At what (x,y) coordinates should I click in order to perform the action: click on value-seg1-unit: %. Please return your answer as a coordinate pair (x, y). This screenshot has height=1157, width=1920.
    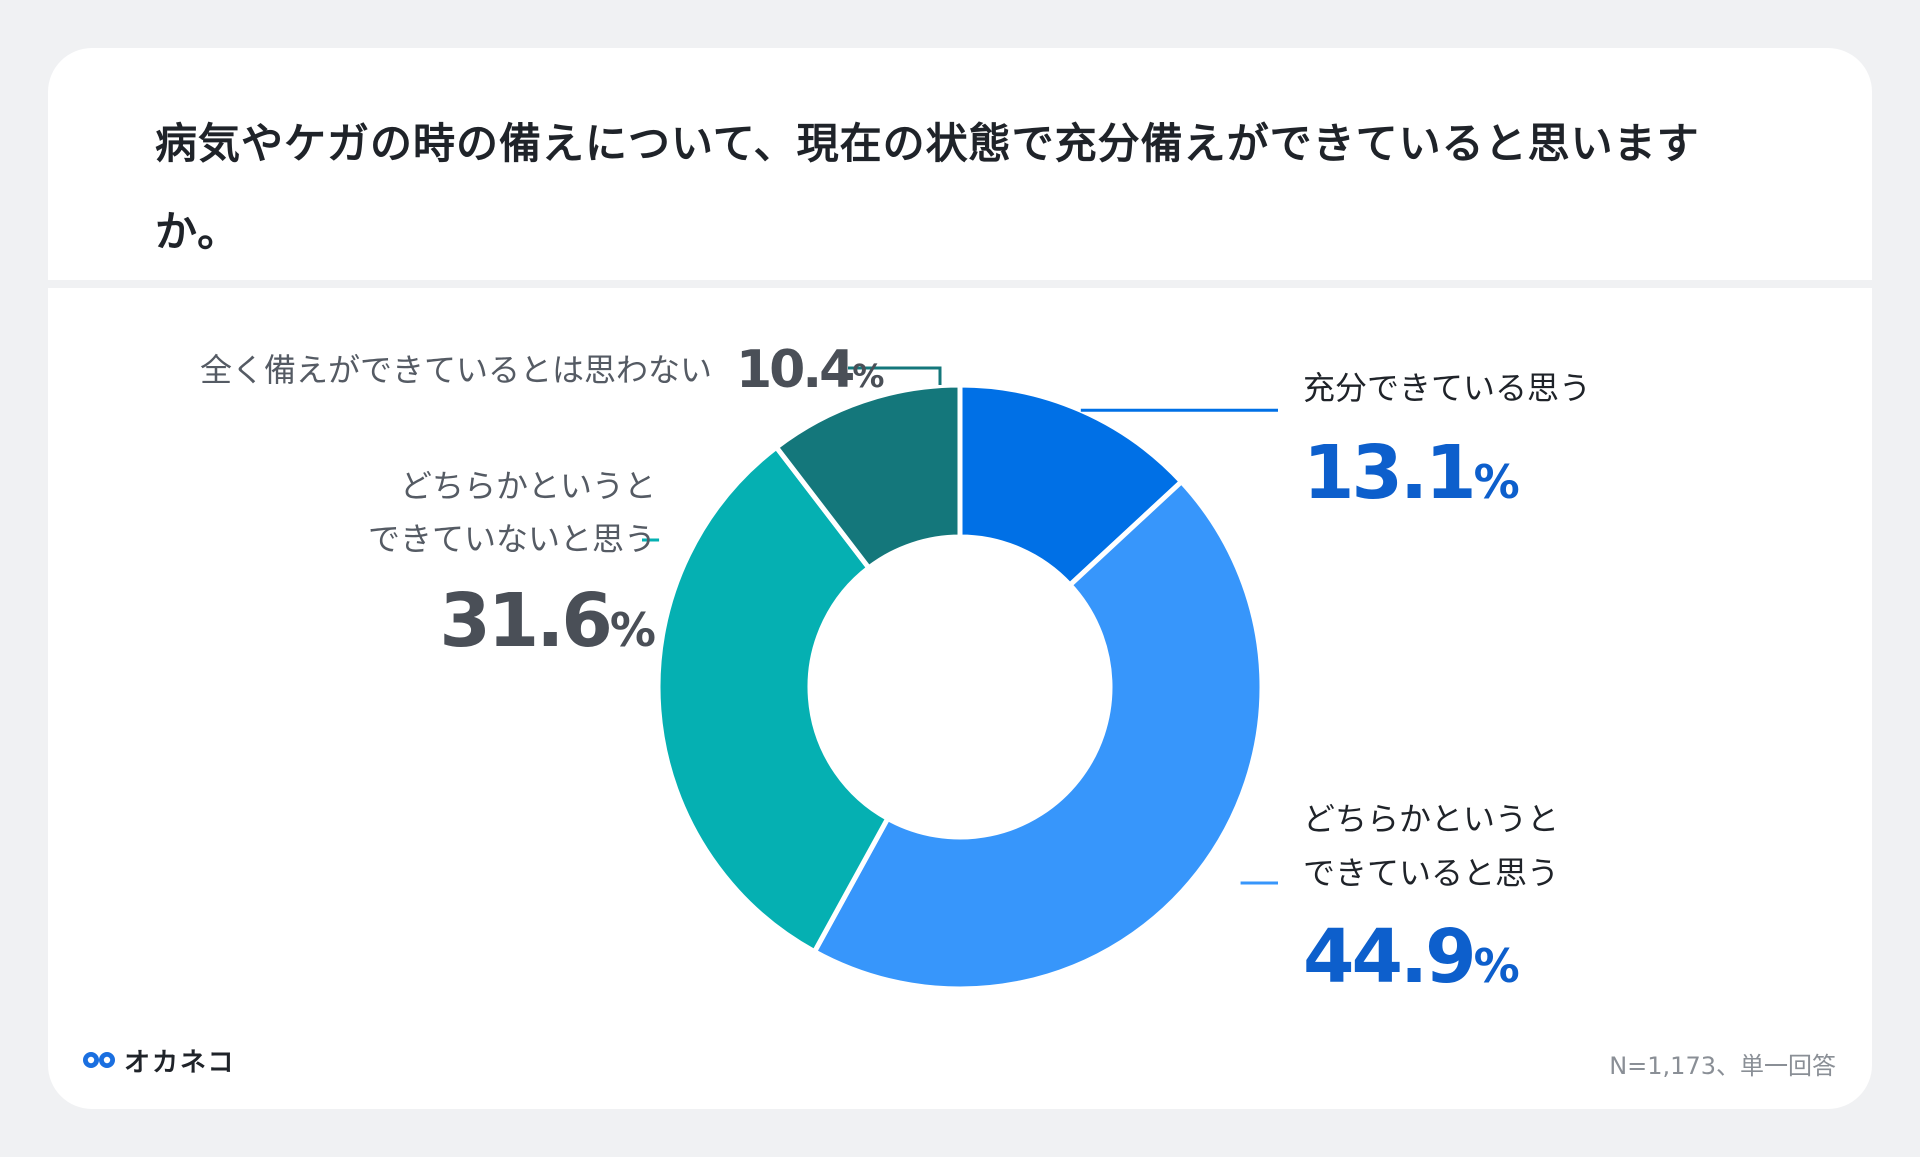
    Looking at the image, I should click on (1496, 482).